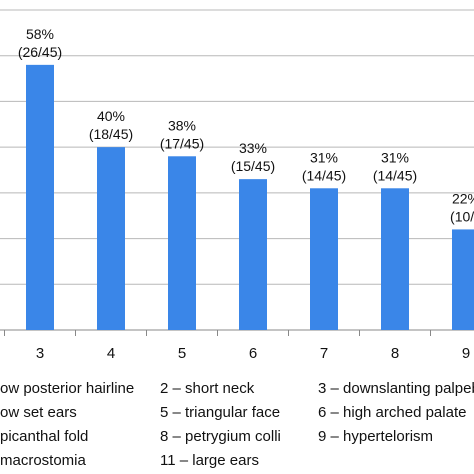 The image size is (474, 474). What do you see at coordinates (67, 388) in the screenshot?
I see `legend-item: ow posterior hairline` at bounding box center [67, 388].